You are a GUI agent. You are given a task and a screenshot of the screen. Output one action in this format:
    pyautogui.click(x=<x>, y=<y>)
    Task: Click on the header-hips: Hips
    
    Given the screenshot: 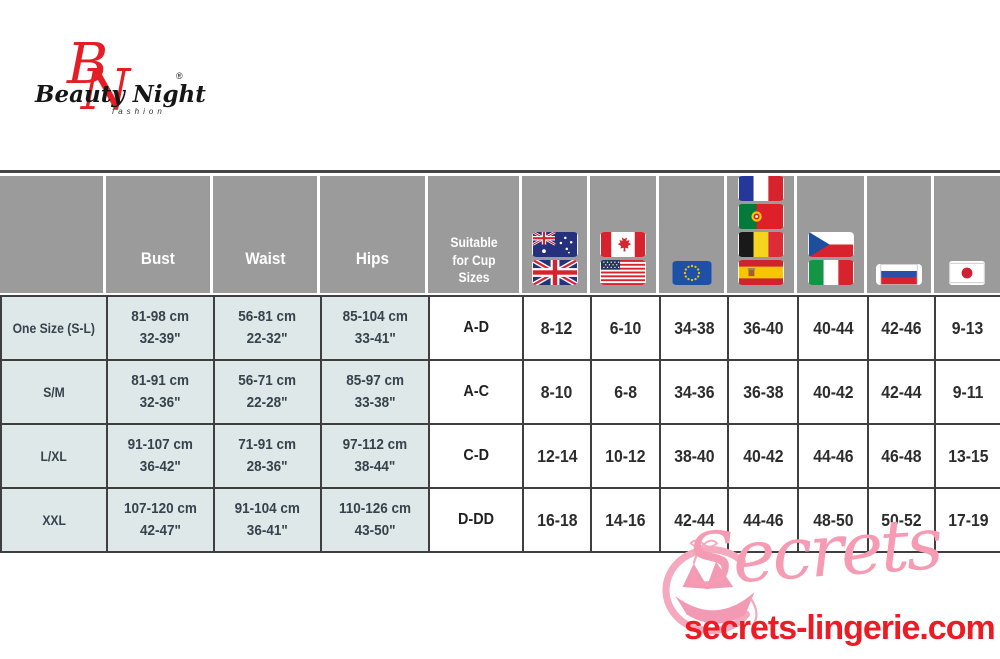 What is the action you would take?
    pyautogui.click(x=374, y=235)
    